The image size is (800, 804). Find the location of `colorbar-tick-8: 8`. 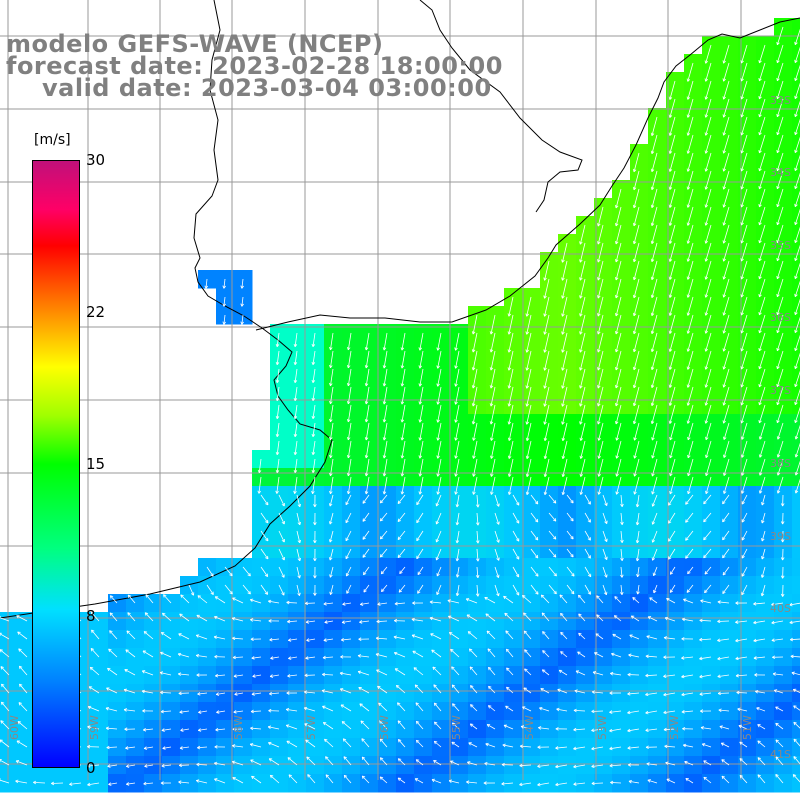

colorbar-tick-8: 8 is located at coordinates (91, 616).